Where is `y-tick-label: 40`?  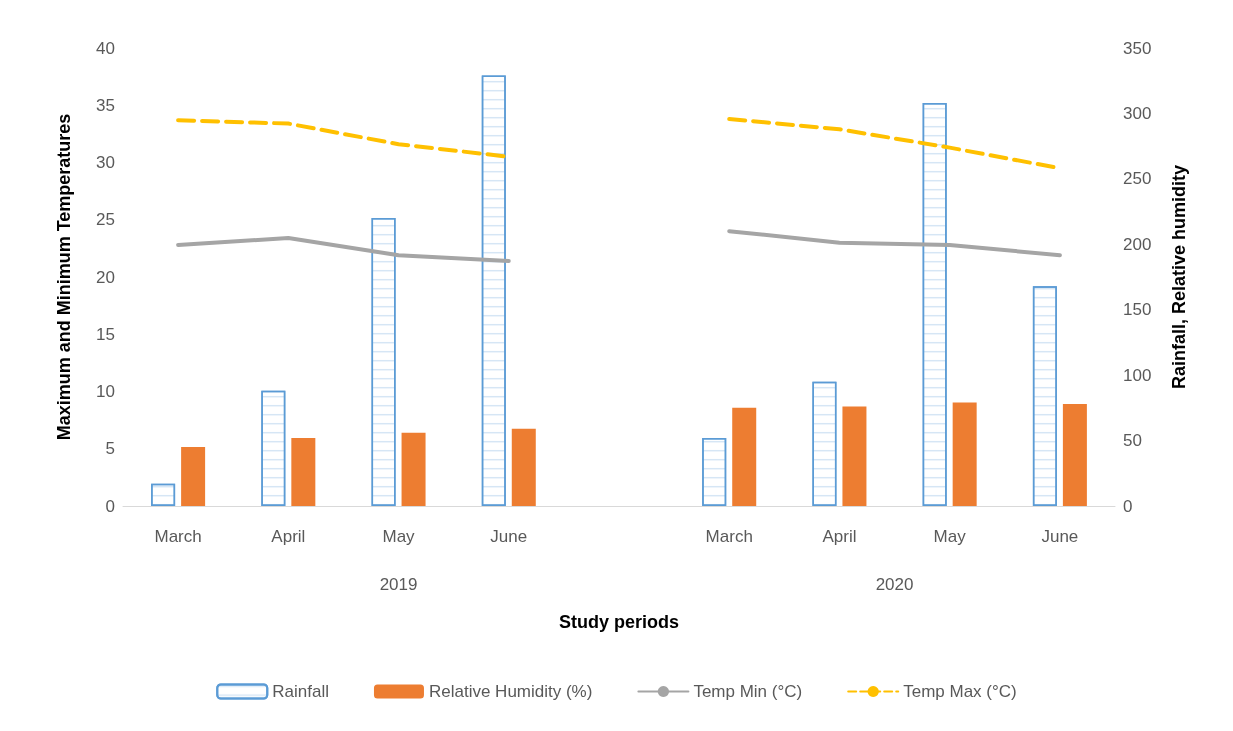
y-tick-label: 40 is located at coordinates (105, 48).